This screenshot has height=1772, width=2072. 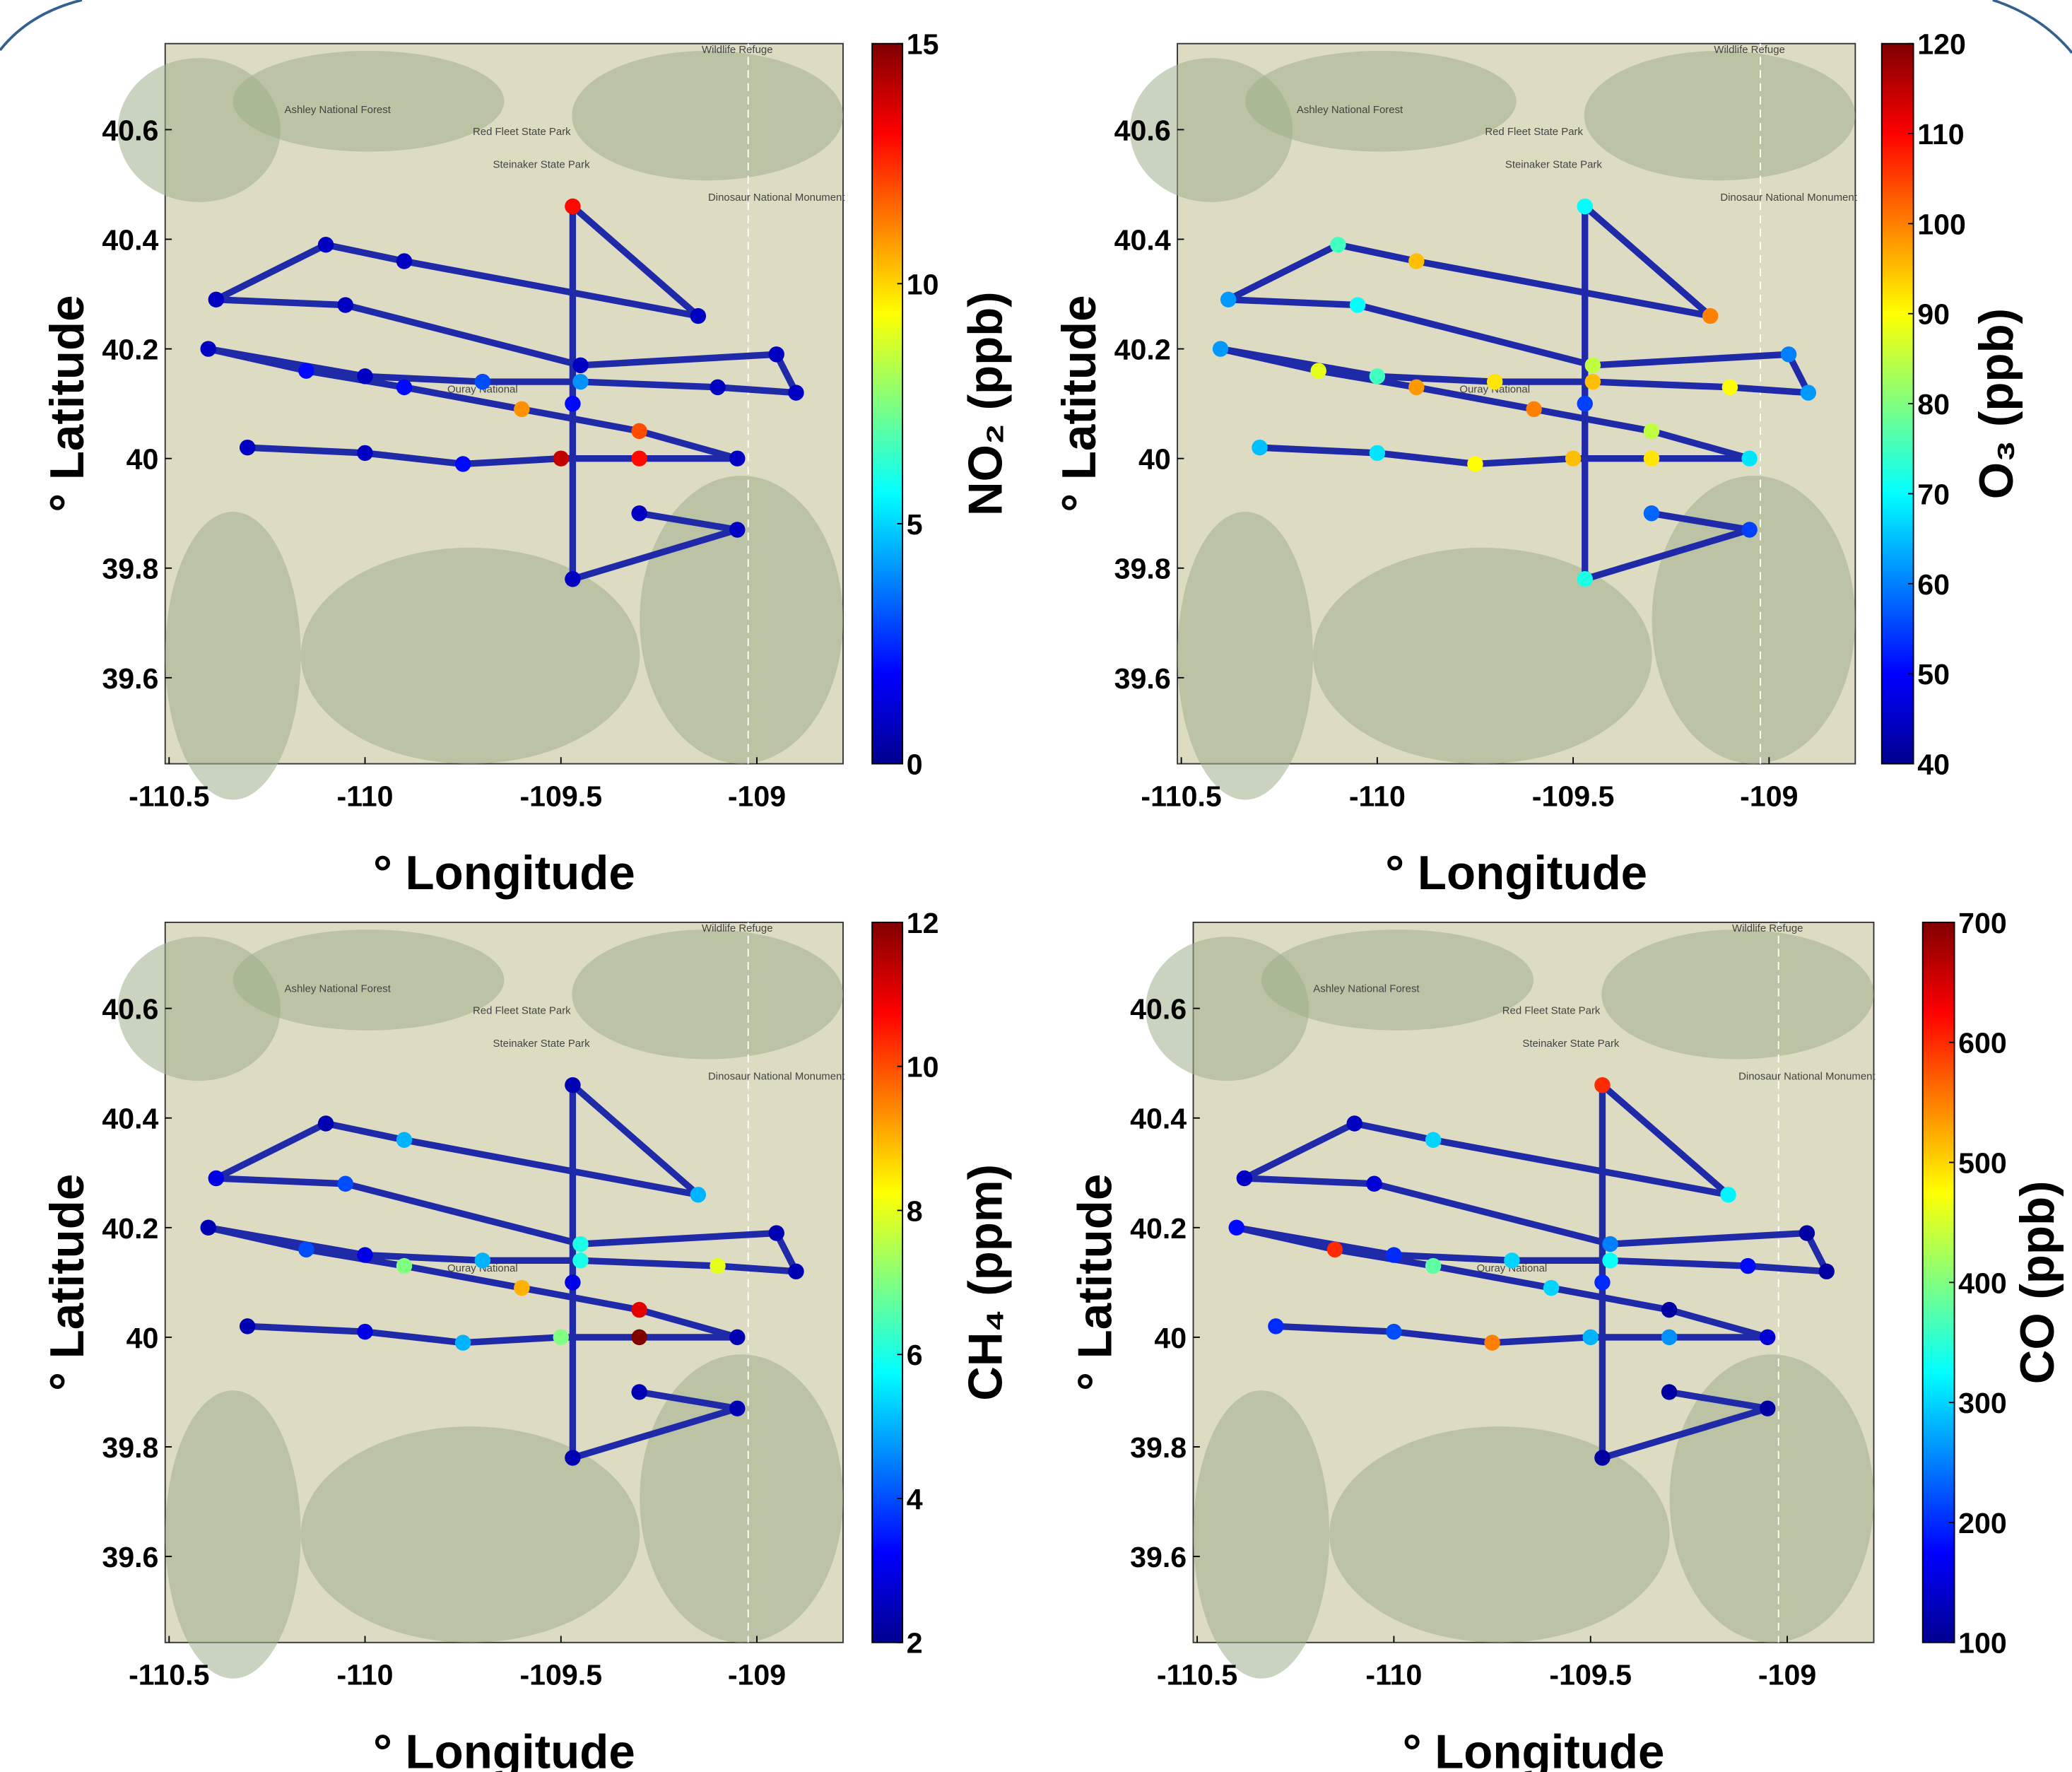 I want to click on map-label: Wildlife Refuge, so click(x=1749, y=50).